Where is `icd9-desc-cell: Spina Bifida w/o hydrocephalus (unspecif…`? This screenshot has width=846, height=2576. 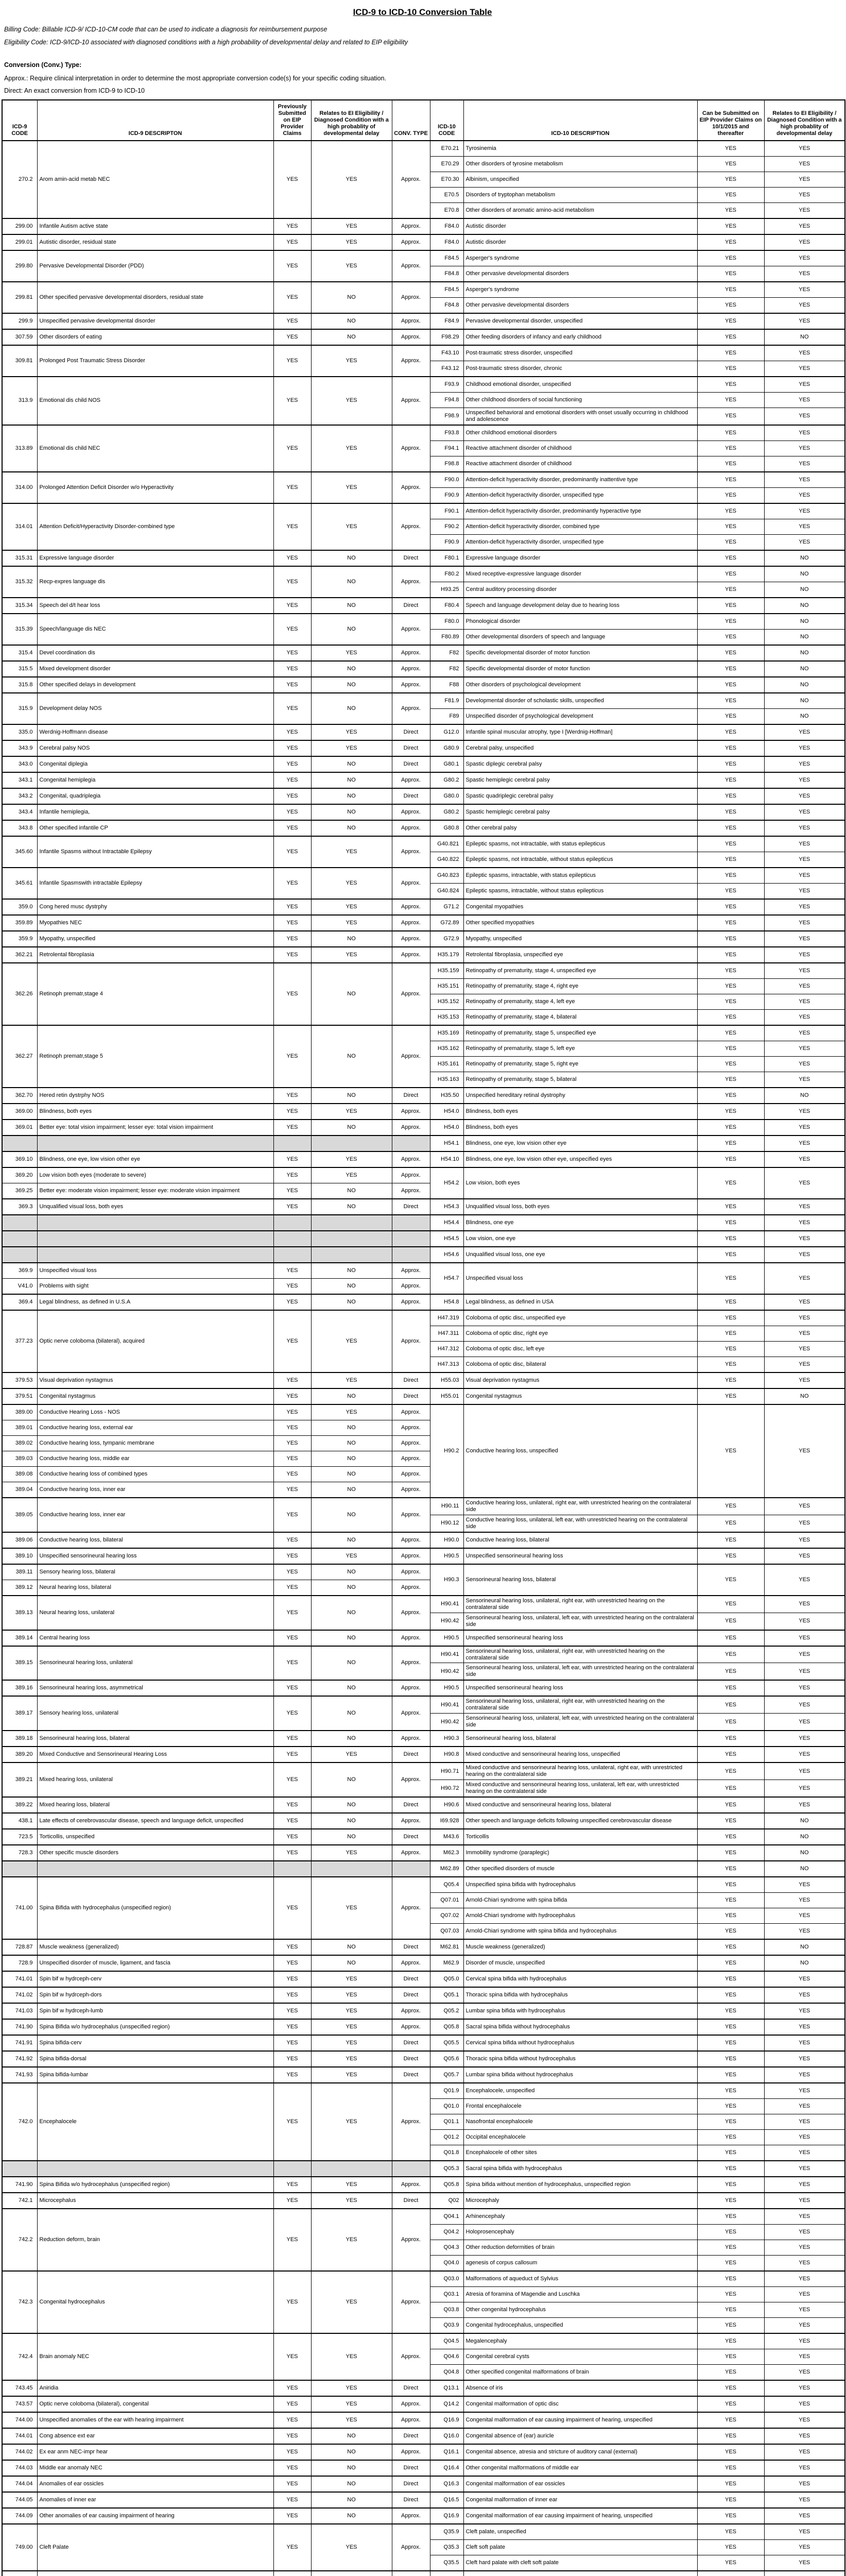 icd9-desc-cell: Spina Bifida w/o hydrocephalus (unspecif… is located at coordinates (155, 2027).